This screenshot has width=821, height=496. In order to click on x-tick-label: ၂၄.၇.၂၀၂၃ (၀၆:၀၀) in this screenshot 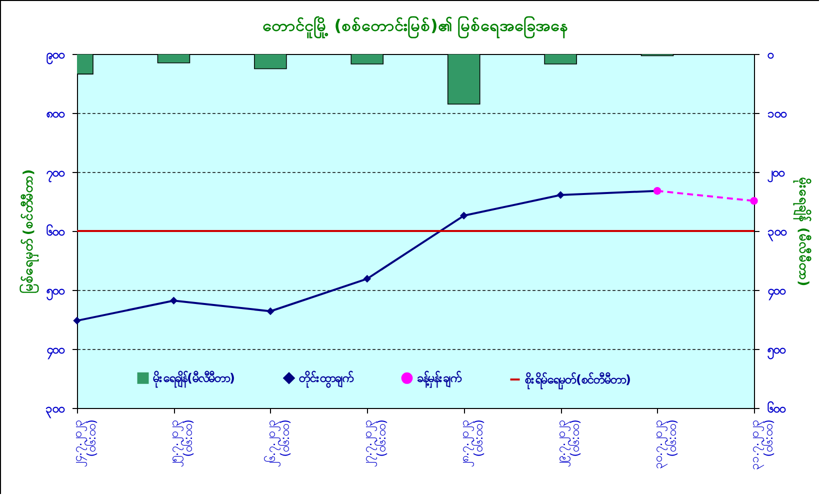, I will do `click(84, 444)`.